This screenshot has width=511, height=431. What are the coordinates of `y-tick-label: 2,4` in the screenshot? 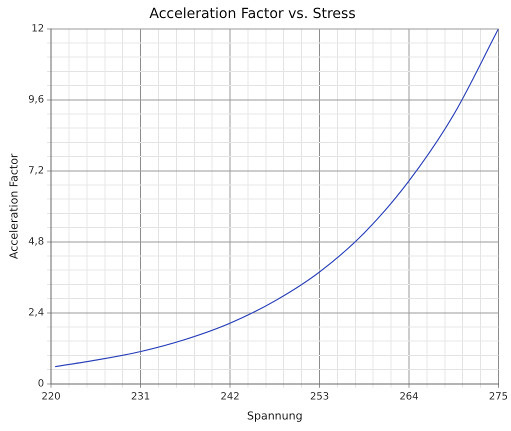 It's located at (36, 312).